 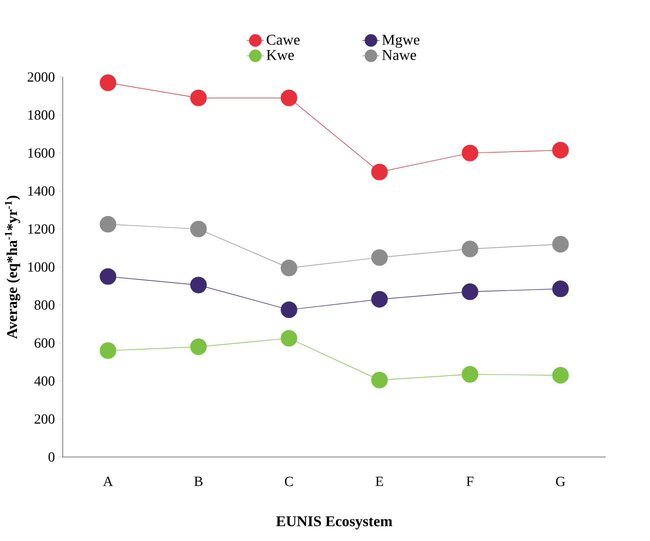 I want to click on x-tick-label: F, so click(x=470, y=481).